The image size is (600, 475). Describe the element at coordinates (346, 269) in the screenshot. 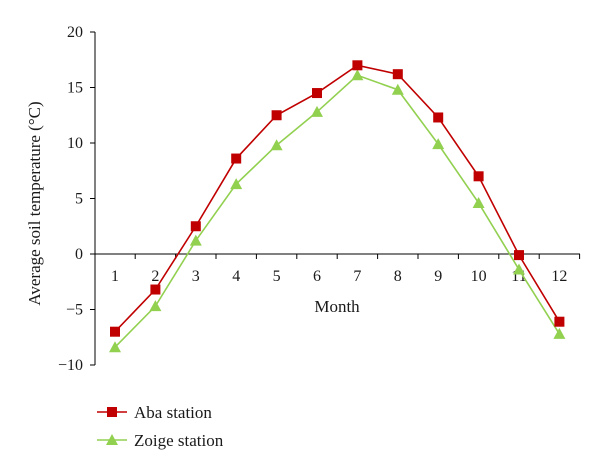

I see `x-ticks: 1 2 3 4 5 6 7 8 9 10 11 12` at that location.